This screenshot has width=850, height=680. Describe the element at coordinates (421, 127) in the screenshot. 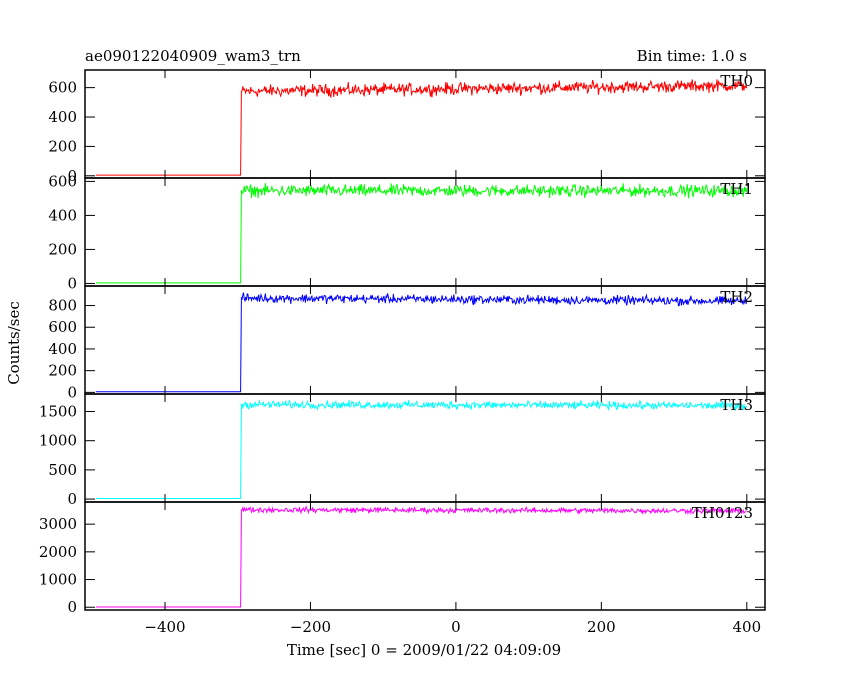

I see `series-th0` at that location.